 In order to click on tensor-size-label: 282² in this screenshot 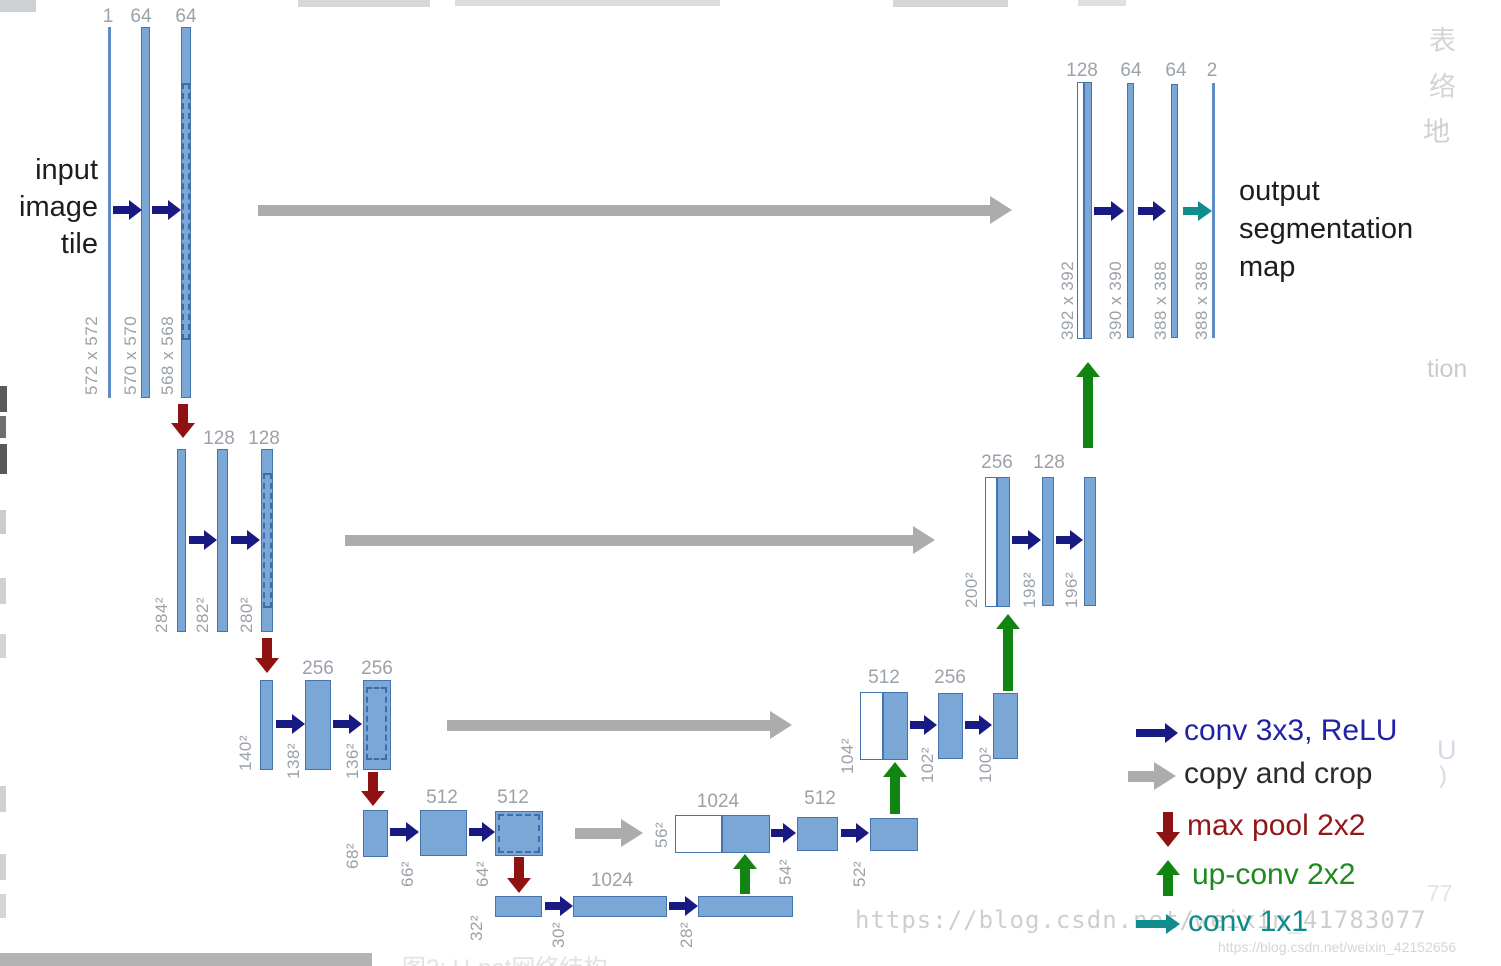, I will do `click(202, 614)`.